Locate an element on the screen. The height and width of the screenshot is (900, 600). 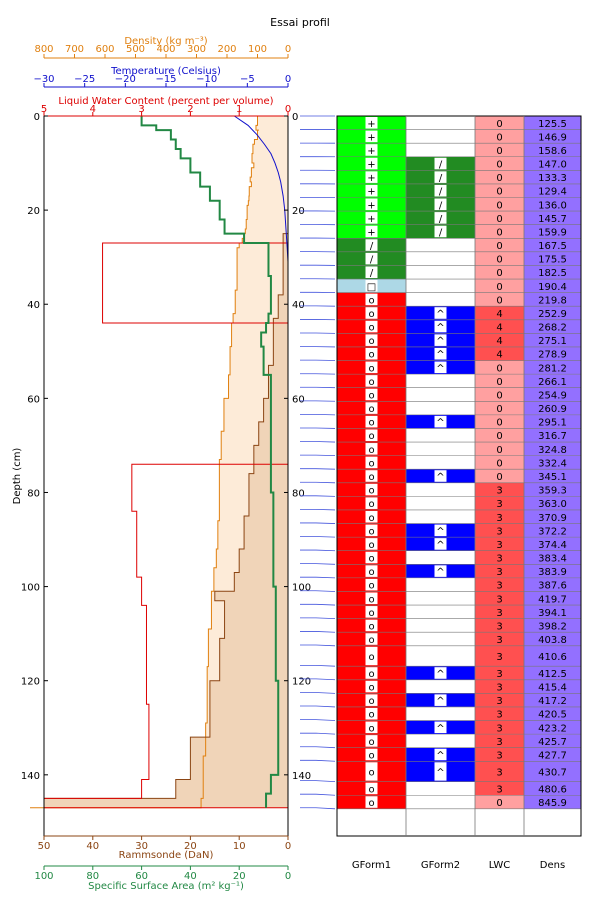
density-tick-label: 100 is located at coordinates (257, 49).